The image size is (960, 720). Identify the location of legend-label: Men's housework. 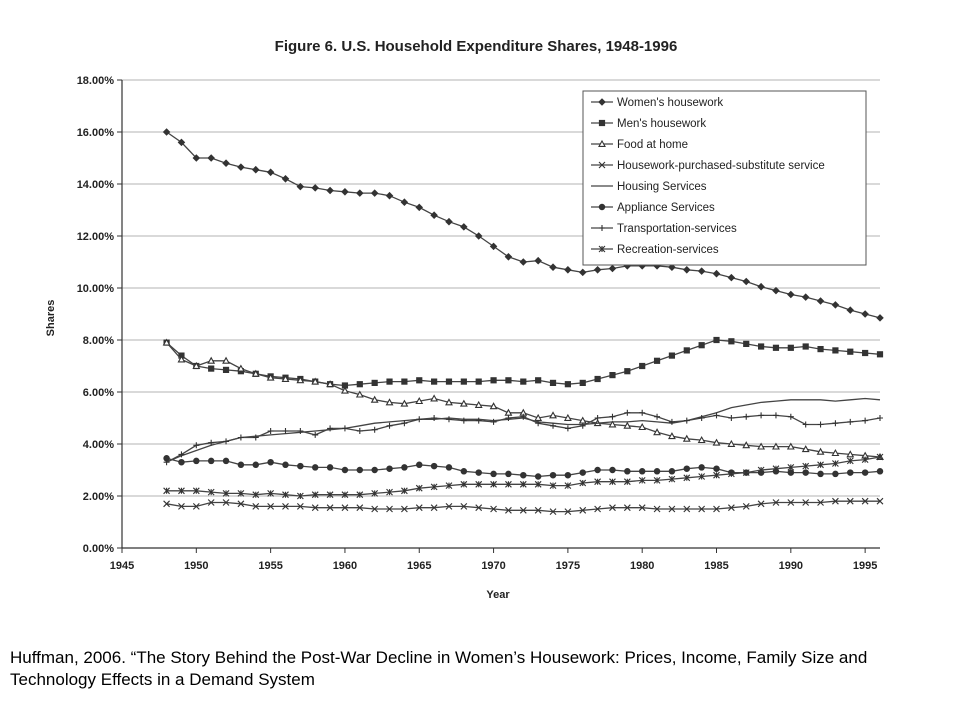
(661, 124).